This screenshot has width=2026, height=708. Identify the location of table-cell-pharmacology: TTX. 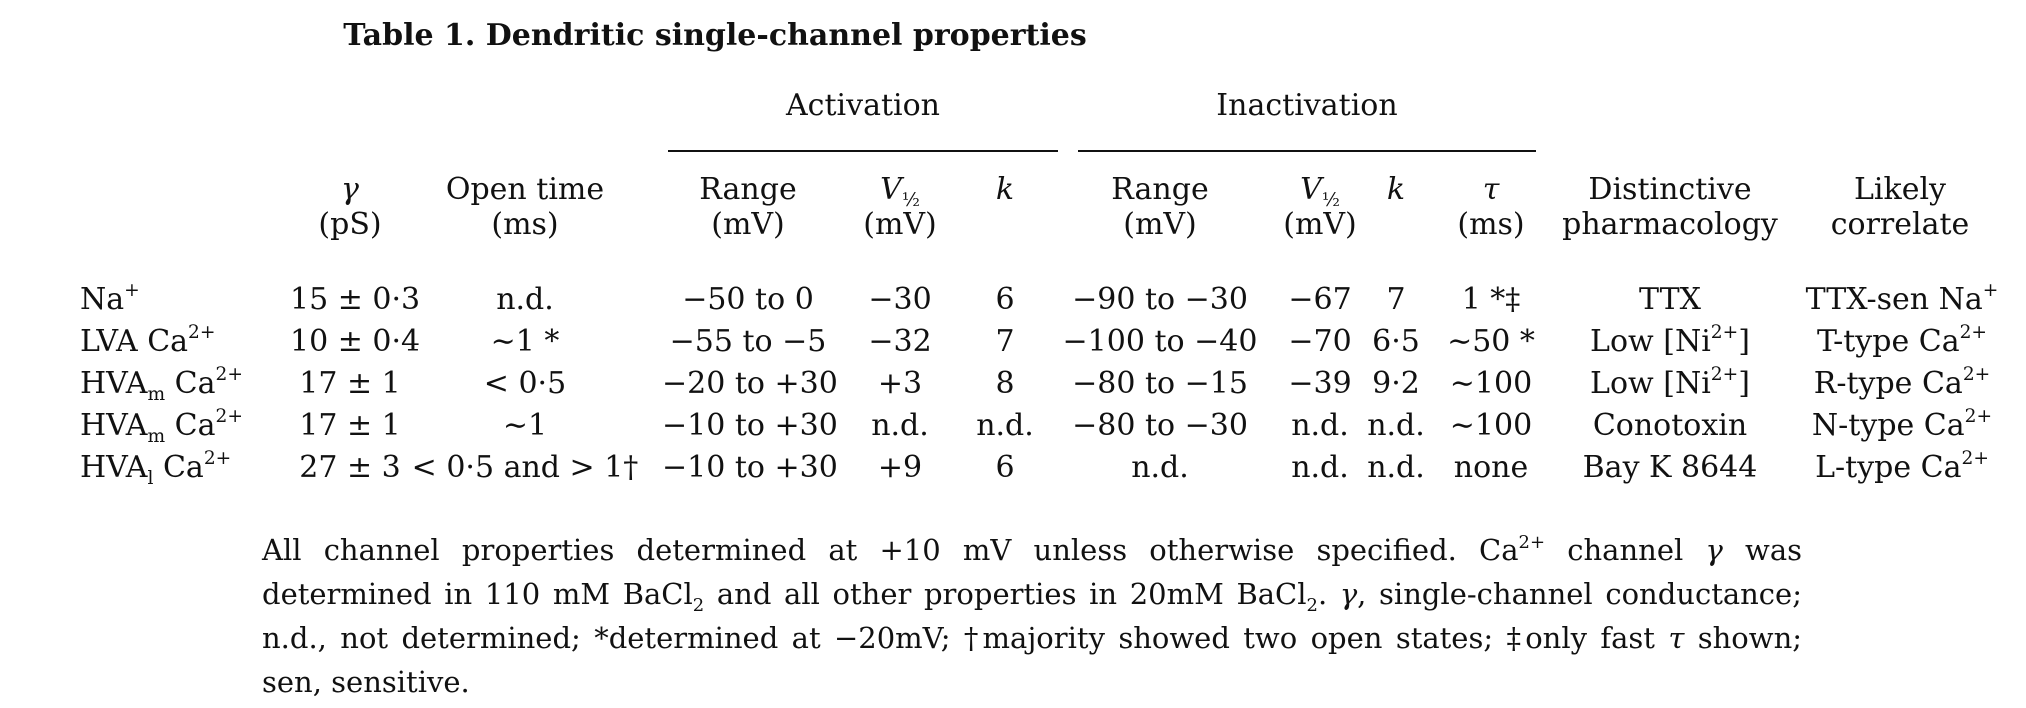
(1670, 299).